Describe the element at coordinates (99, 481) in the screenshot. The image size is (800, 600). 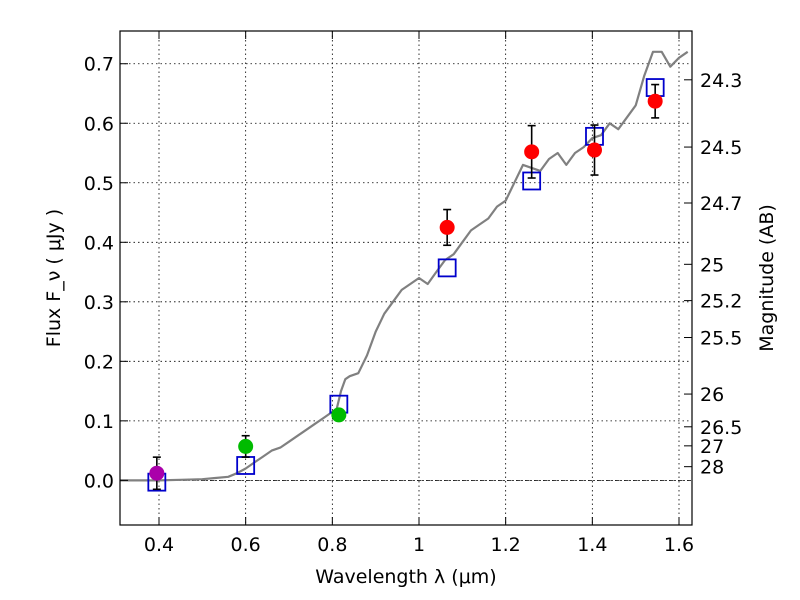
I see `y-tick-label: 0.0` at that location.